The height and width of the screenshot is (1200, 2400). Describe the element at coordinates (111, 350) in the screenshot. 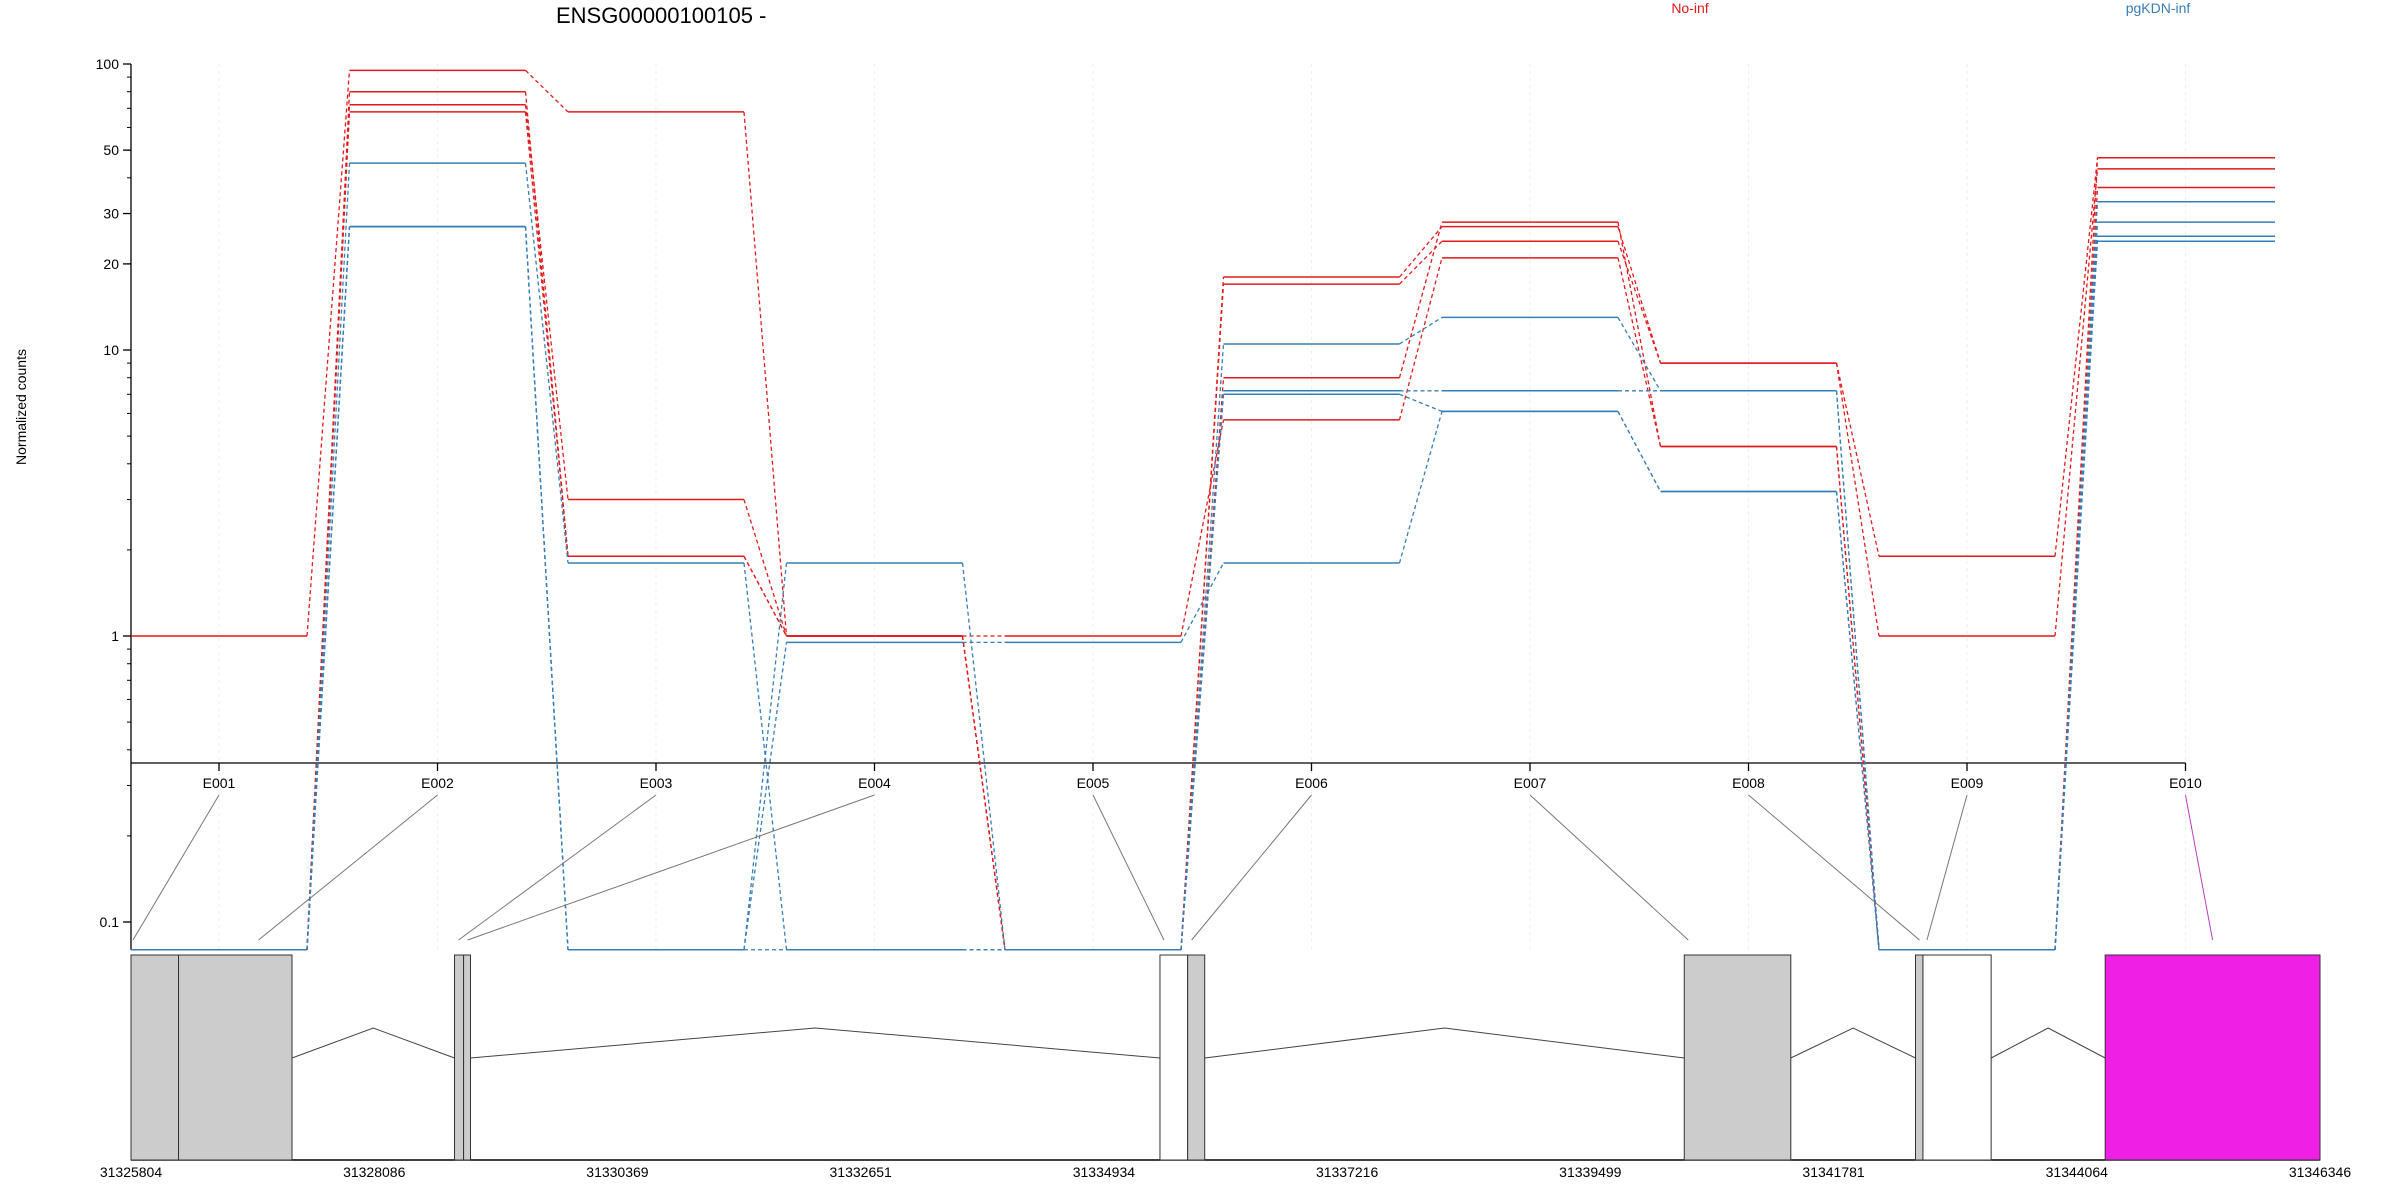

I see `y-tick-label: 10` at that location.